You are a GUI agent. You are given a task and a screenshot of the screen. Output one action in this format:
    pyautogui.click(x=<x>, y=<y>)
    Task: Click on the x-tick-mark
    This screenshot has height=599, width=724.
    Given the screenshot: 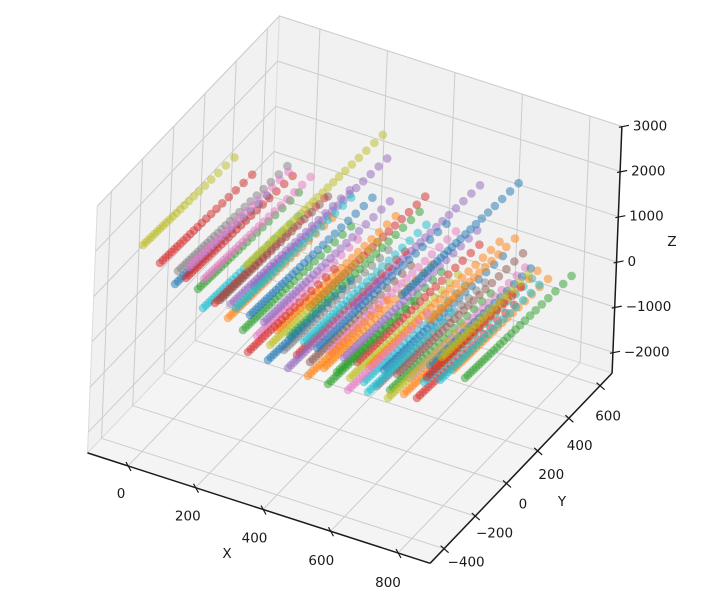 What is the action you would take?
    pyautogui.click(x=398, y=553)
    